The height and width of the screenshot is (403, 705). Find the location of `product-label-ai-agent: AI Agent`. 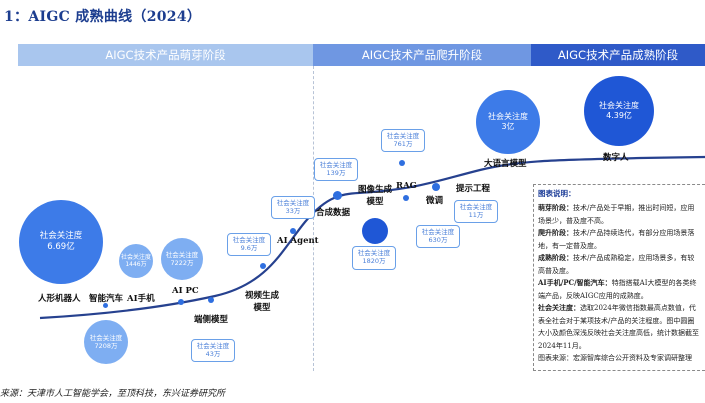

product-label-ai-agent: AI Agent is located at coordinates (298, 241).